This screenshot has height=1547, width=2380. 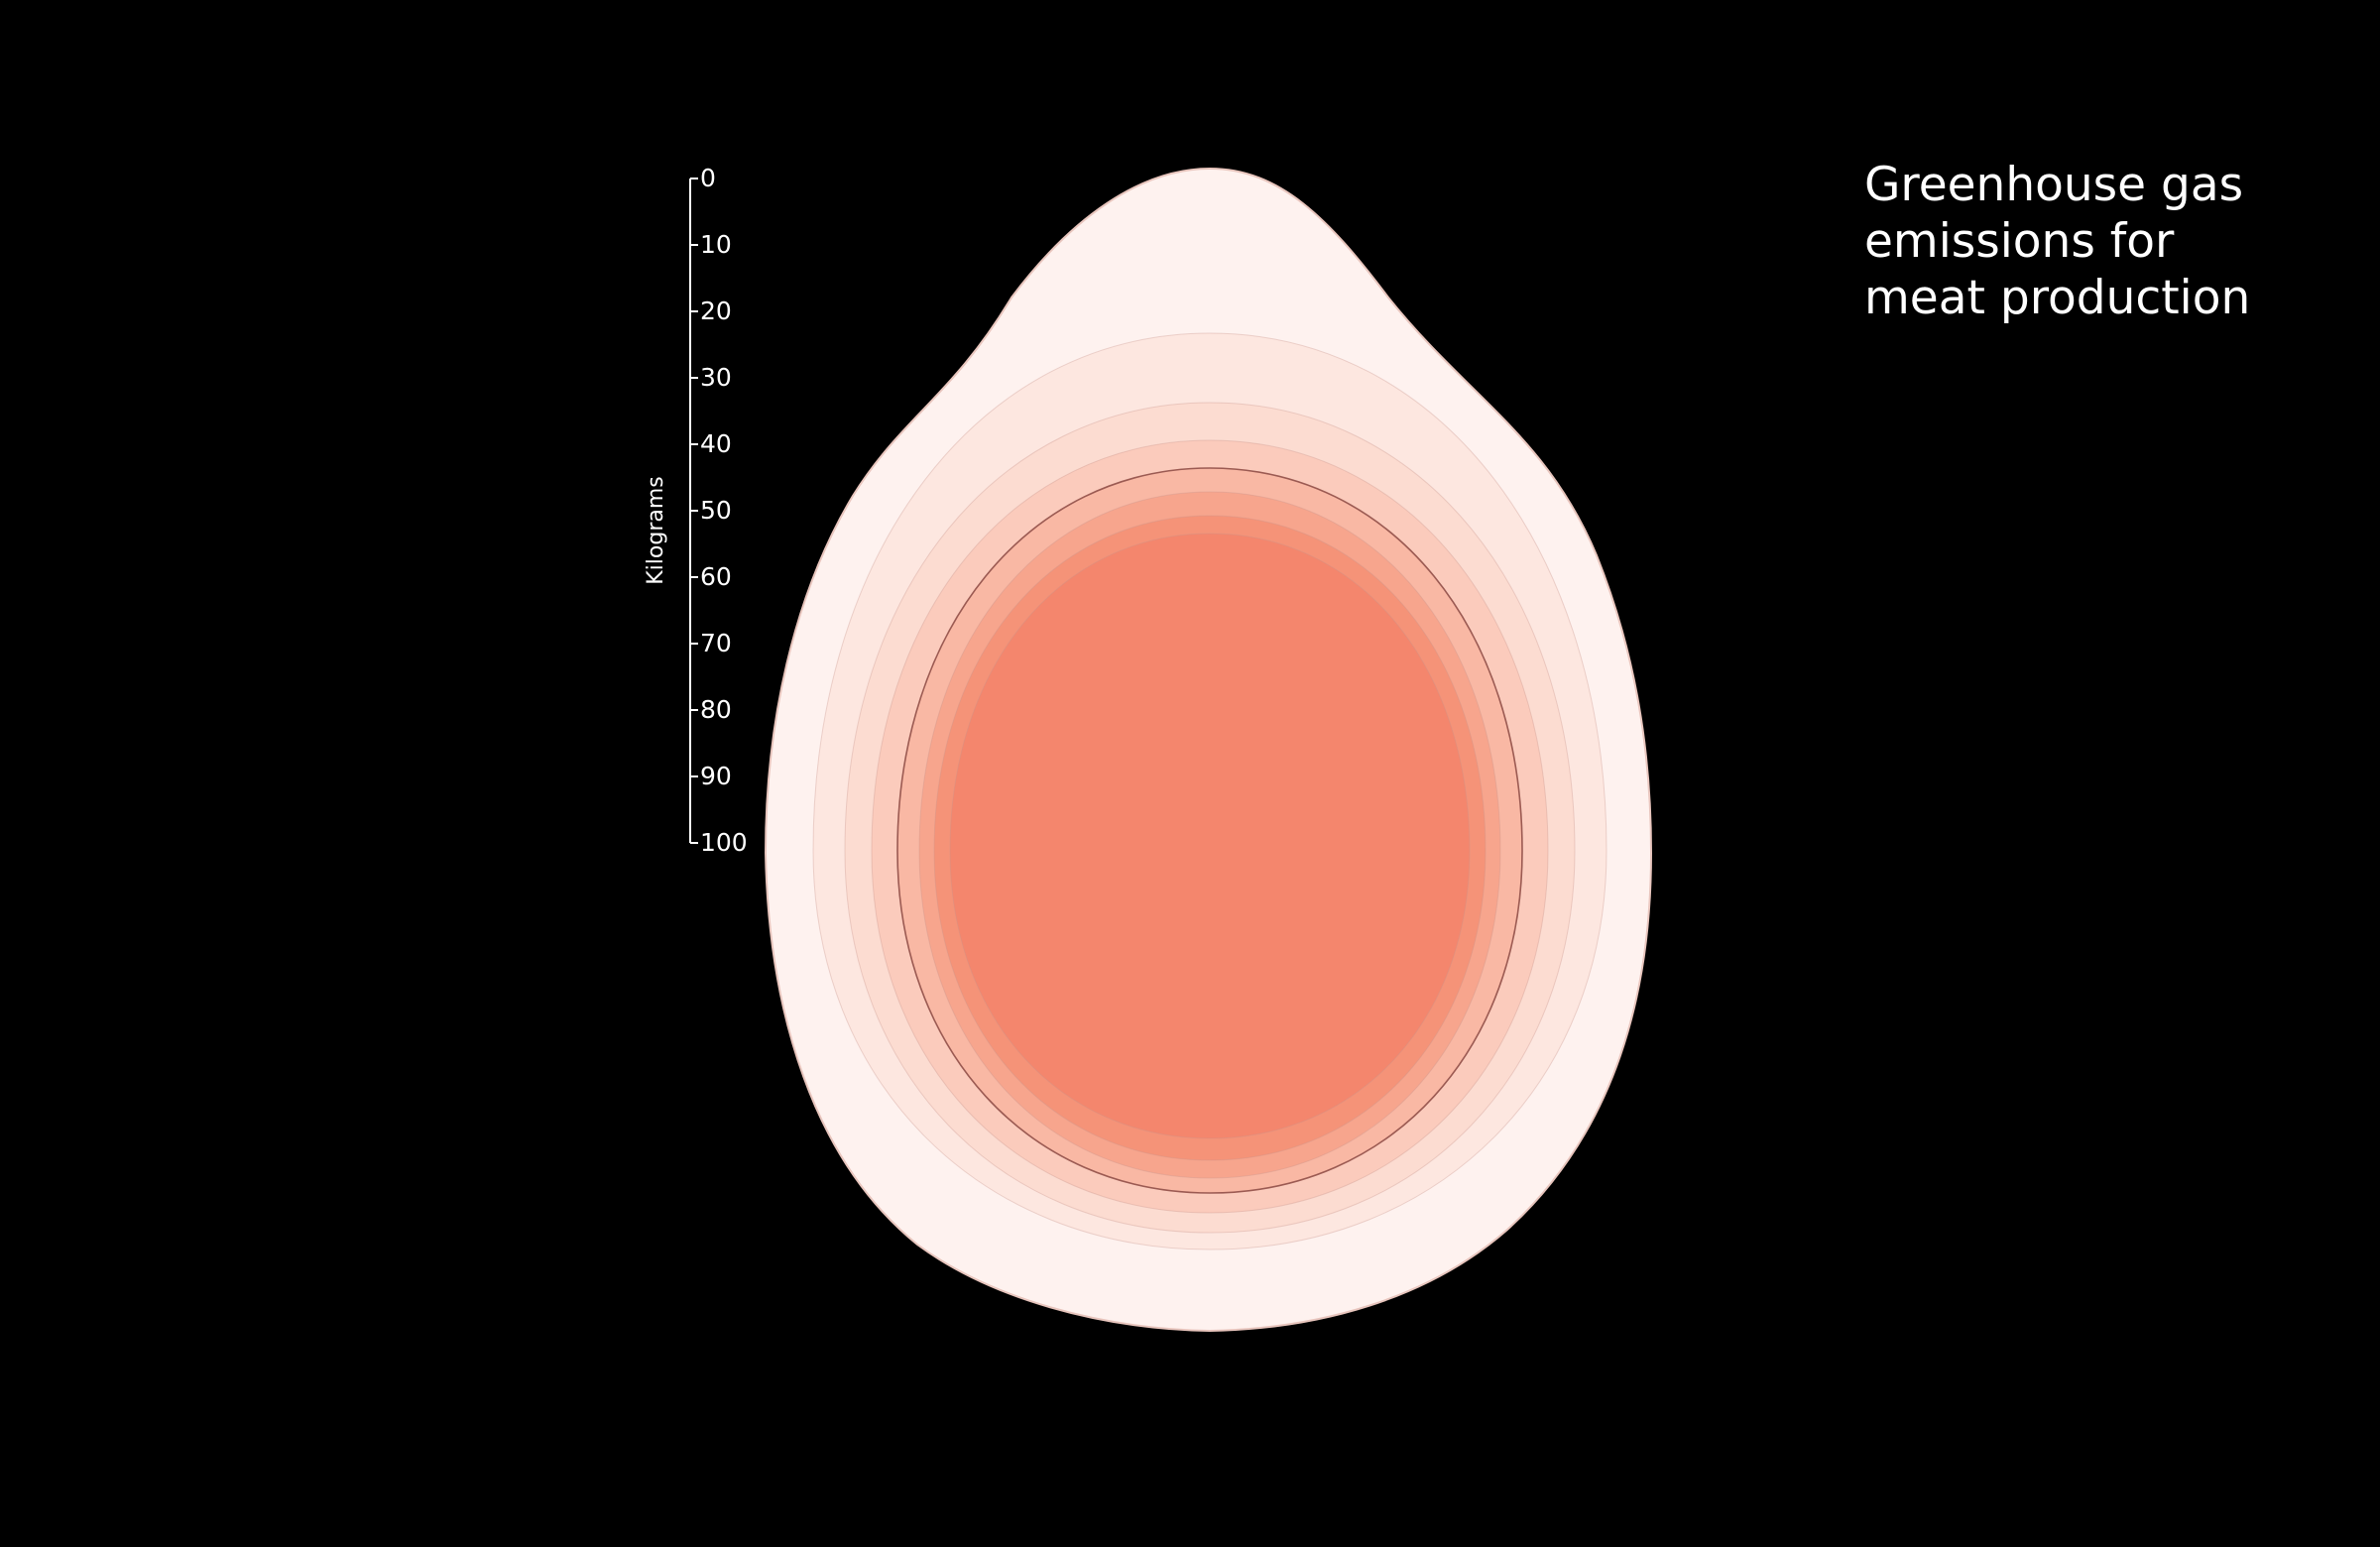 I want to click on chart-title-line: emissions for, so click(x=2019, y=241).